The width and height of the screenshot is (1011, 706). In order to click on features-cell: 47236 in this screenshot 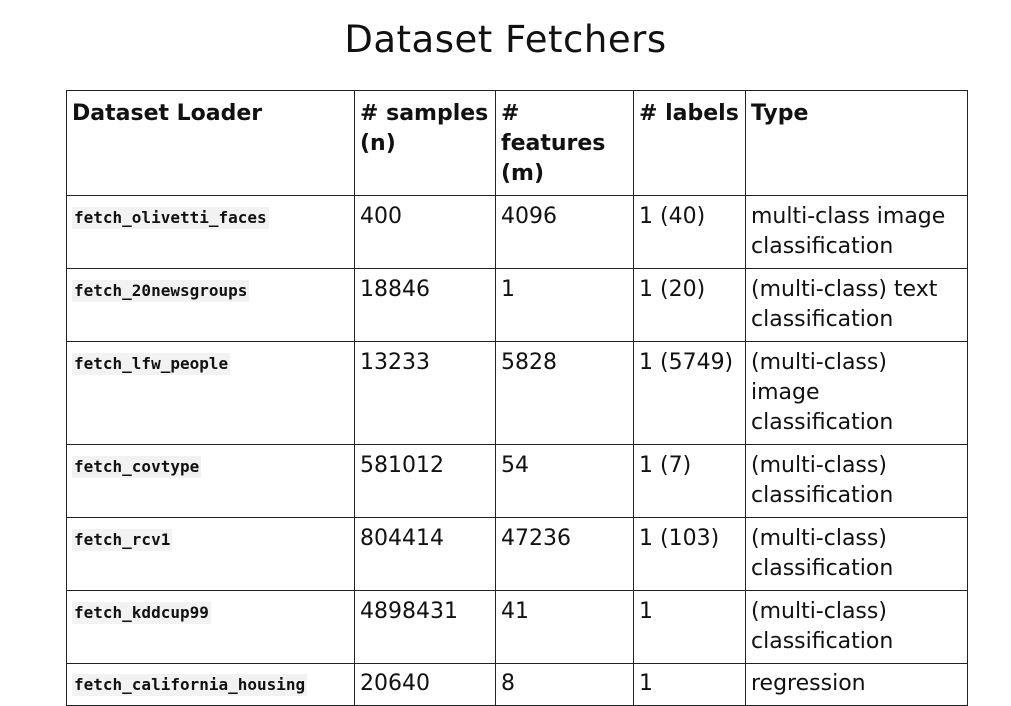, I will do `click(564, 554)`.